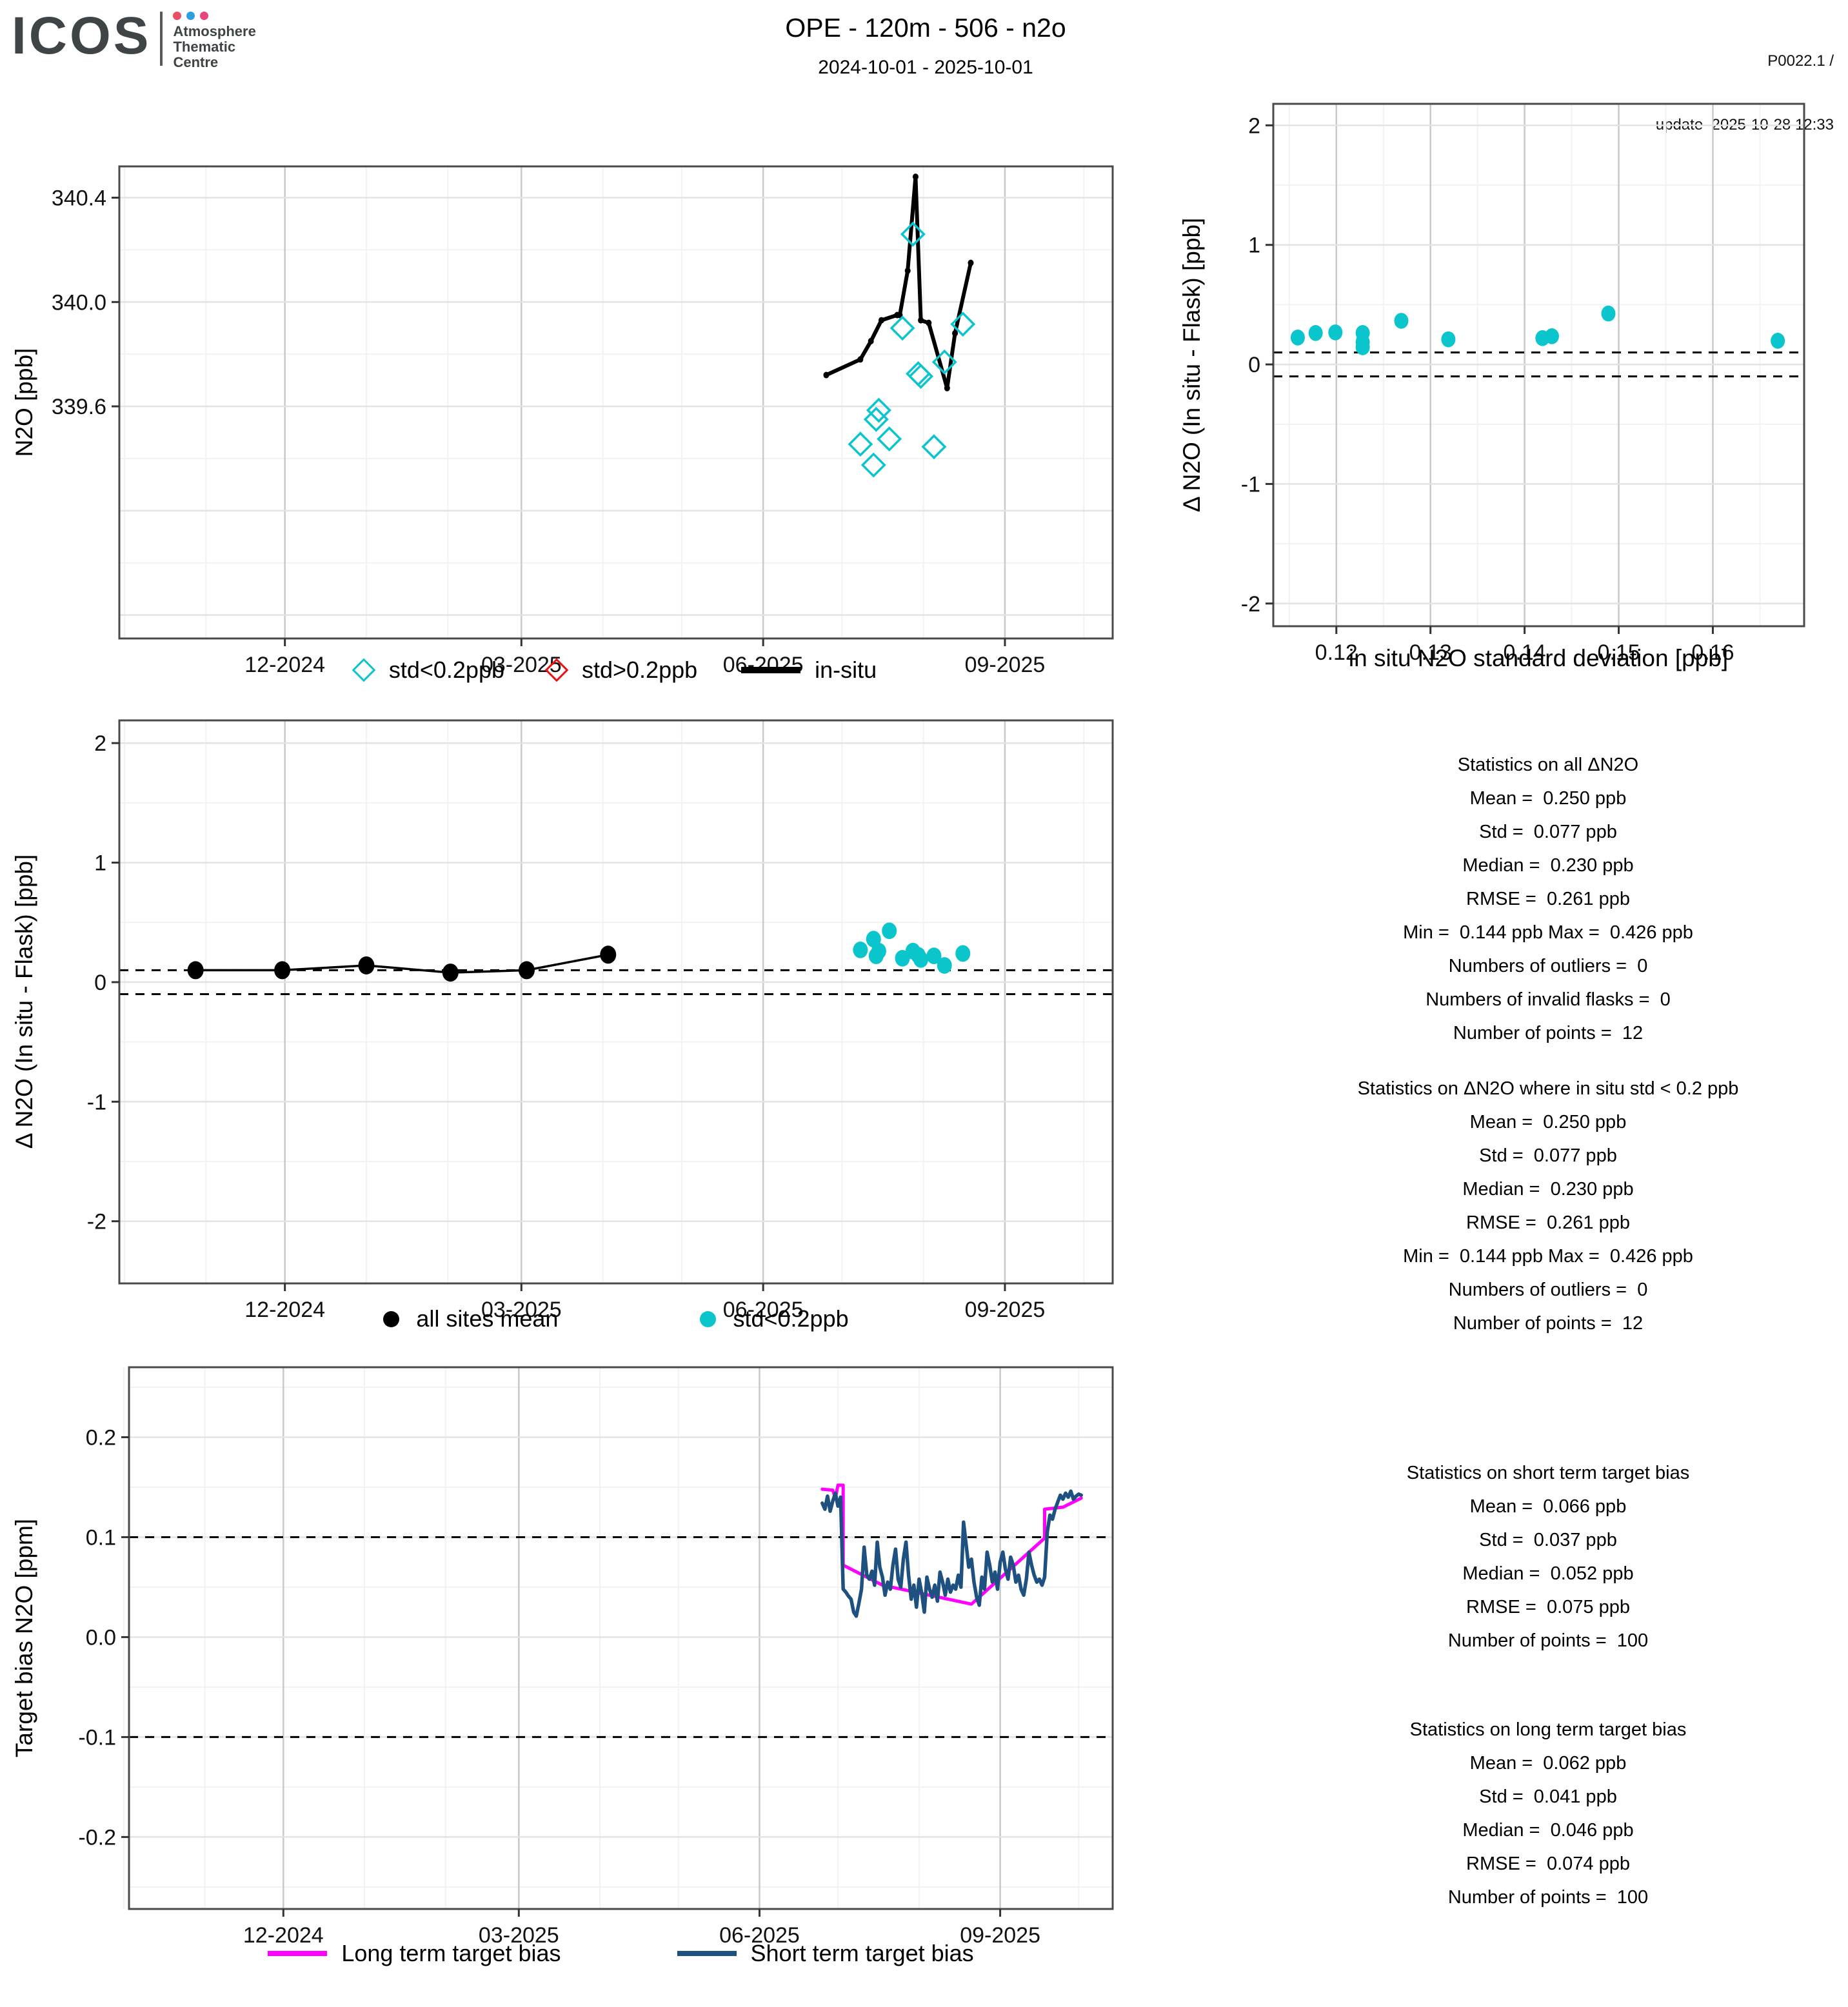 Image resolution: width=1848 pixels, height=2007 pixels. I want to click on tick-label: 0.15, so click(1619, 652).